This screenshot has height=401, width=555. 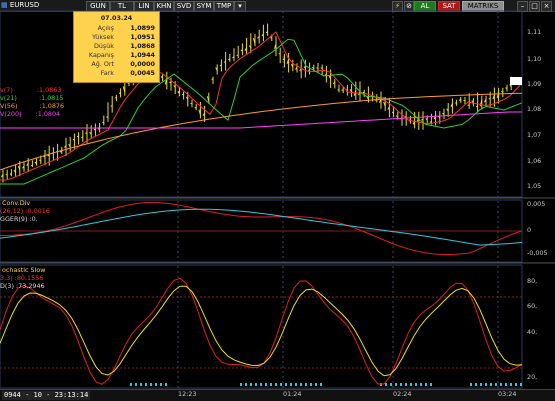 What do you see at coordinates (534, 135) in the screenshot?
I see `price-ytick: 1,07` at bounding box center [534, 135].